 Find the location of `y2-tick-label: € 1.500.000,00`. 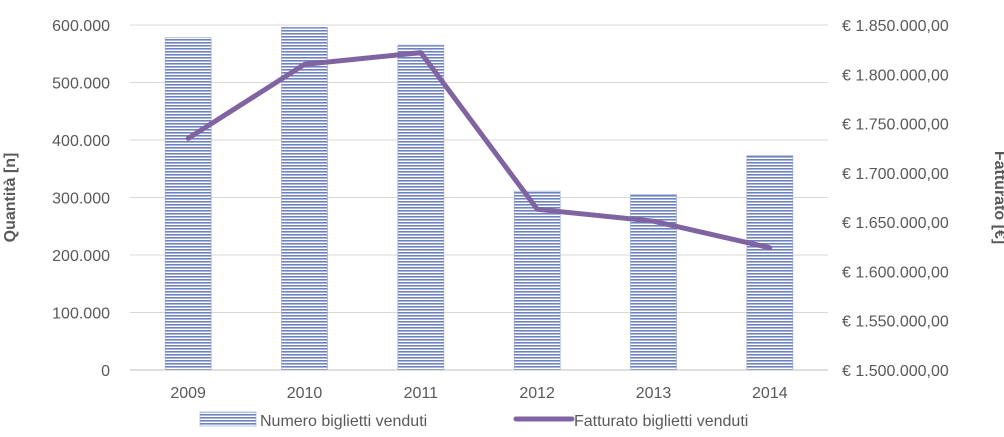

y2-tick-label: € 1.500.000,00 is located at coordinates (895, 371).